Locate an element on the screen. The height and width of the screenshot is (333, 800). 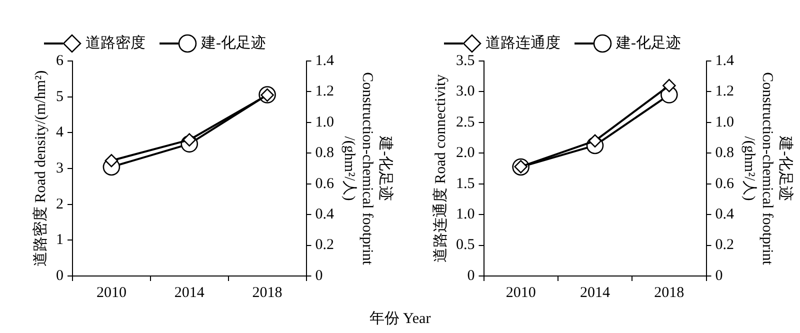
y-tick-label: 2.5 is located at coordinates (465, 122).